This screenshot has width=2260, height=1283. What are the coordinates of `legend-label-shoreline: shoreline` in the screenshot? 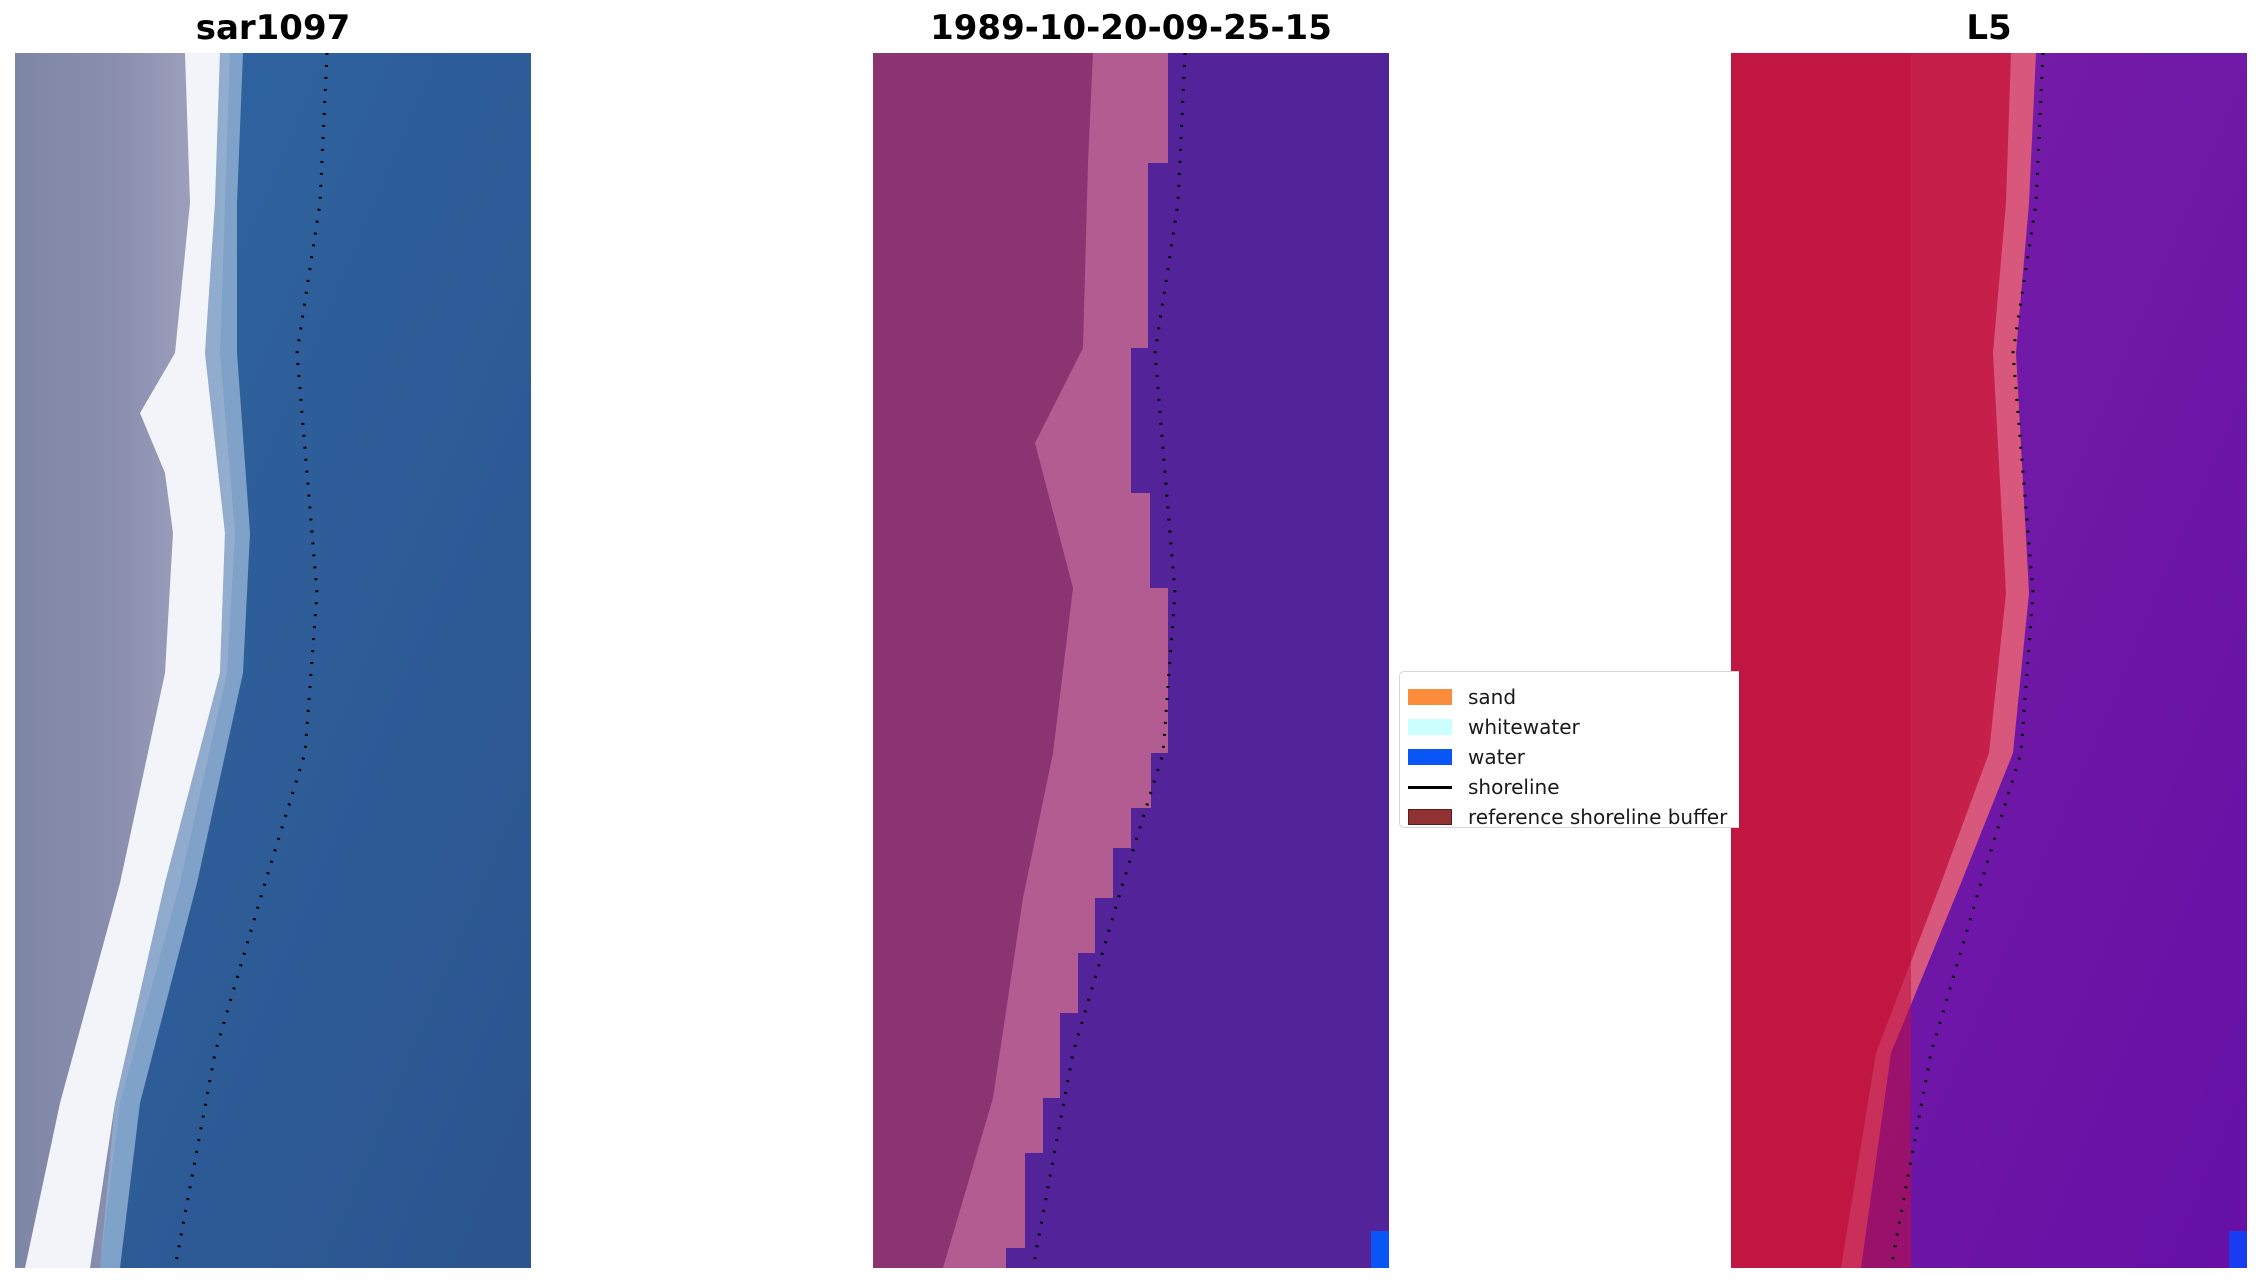 It's located at (1514, 787).